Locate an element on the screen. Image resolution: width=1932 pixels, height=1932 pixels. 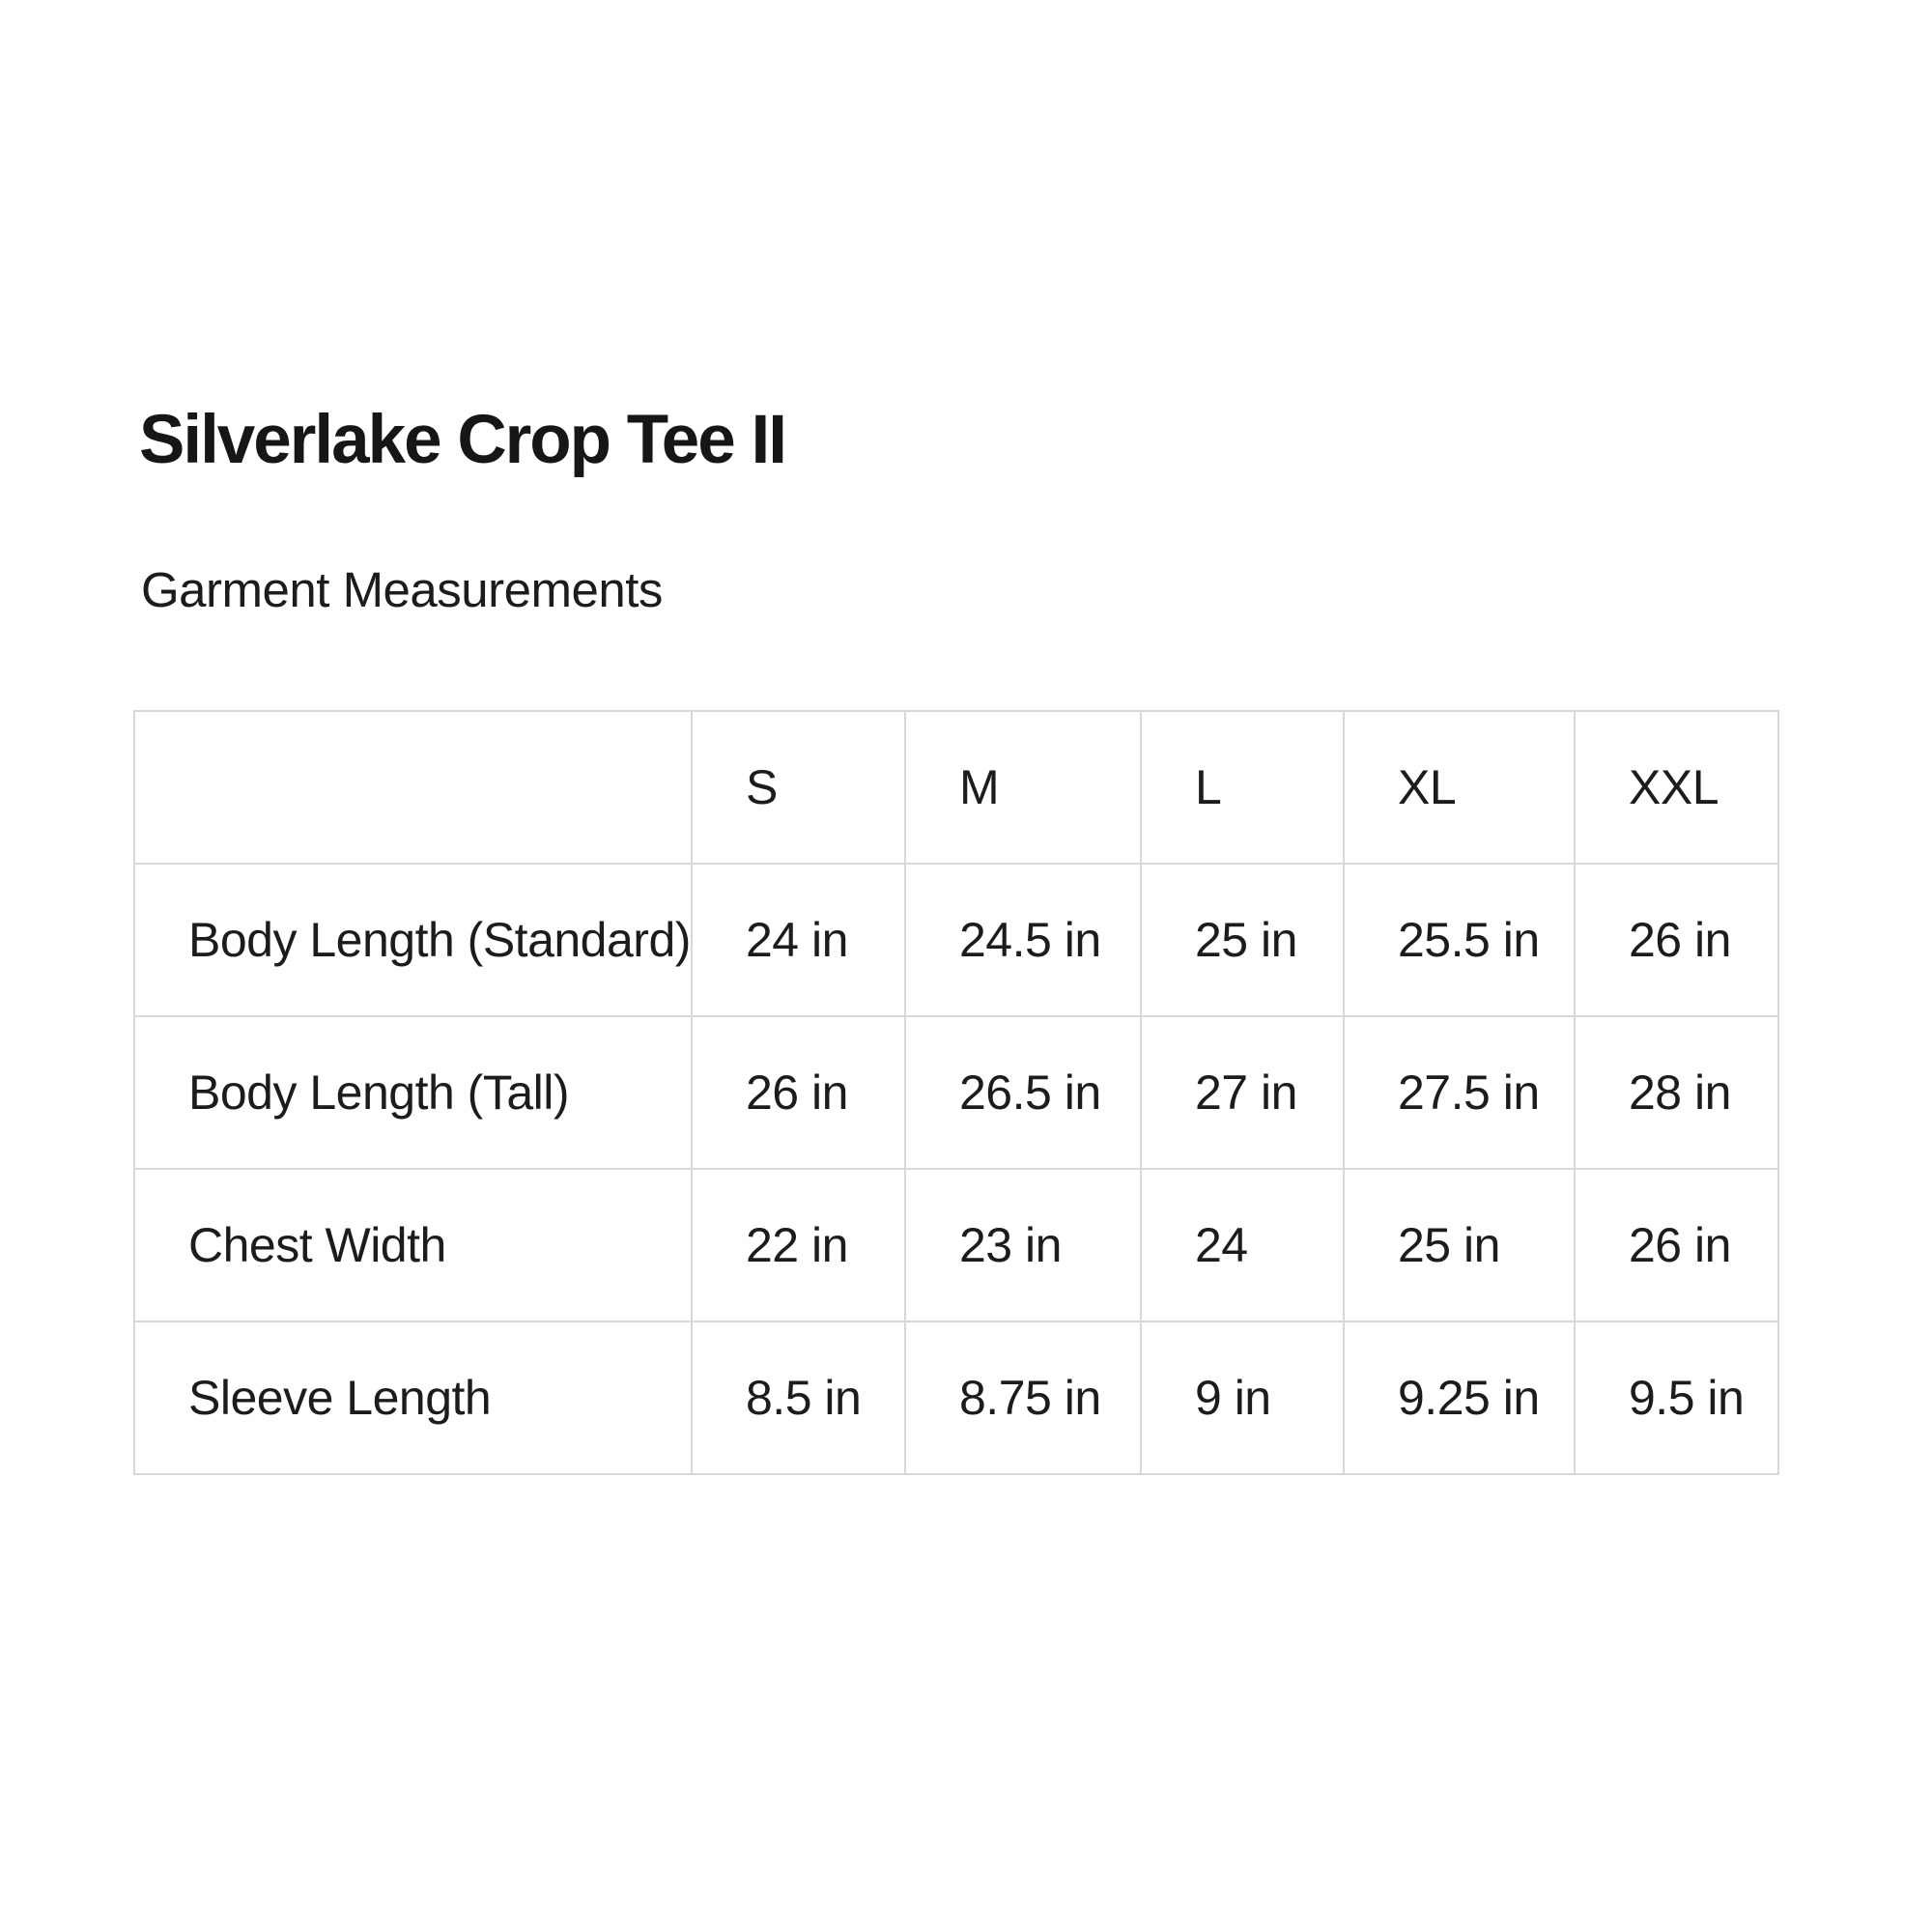
measurement-cell: 9.25 in is located at coordinates (1459, 1398).